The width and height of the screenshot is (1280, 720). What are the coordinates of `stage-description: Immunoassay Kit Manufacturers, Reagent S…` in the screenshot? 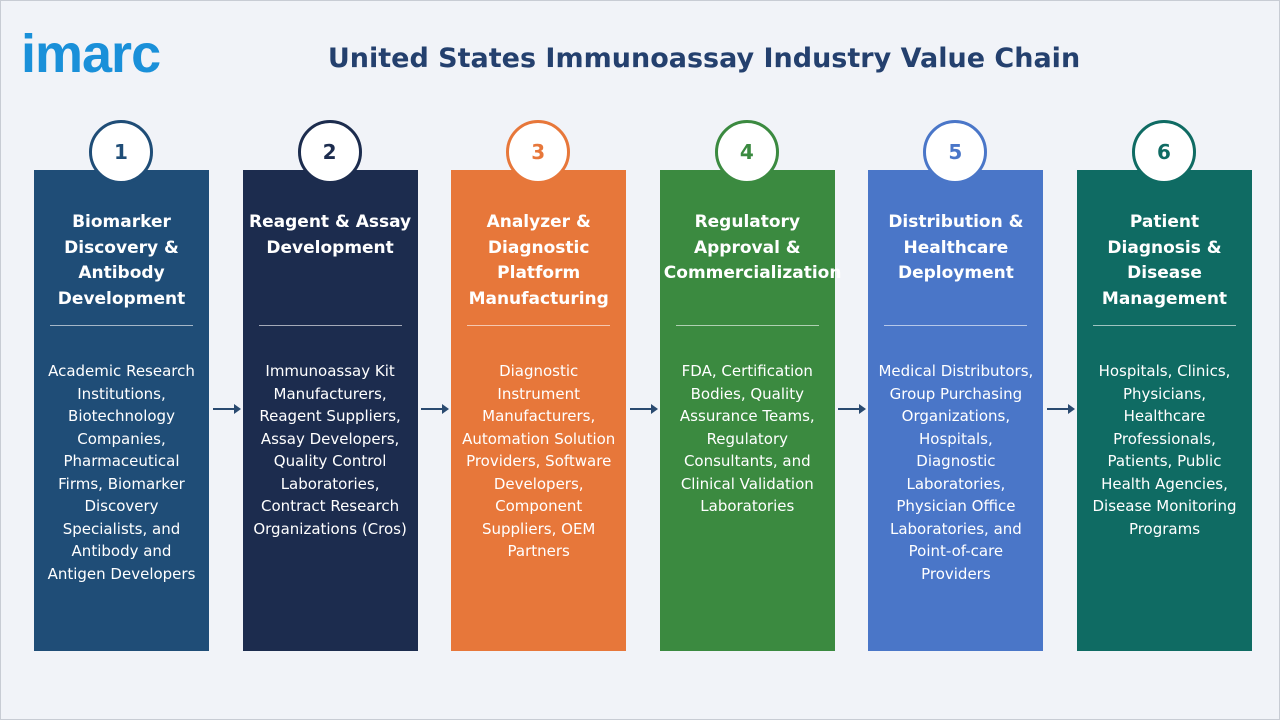 It's located at (330, 450).